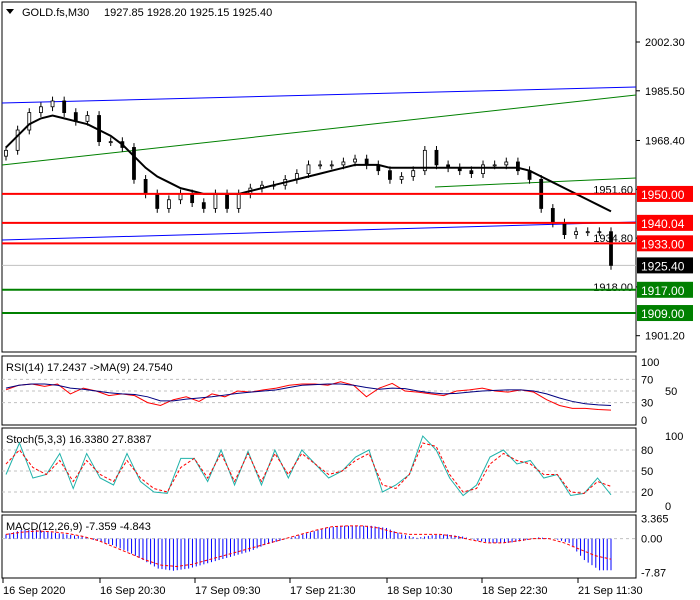 The width and height of the screenshot is (700, 600). What do you see at coordinates (665, 337) in the screenshot?
I see `price-tick-label: 1901.20` at bounding box center [665, 337].